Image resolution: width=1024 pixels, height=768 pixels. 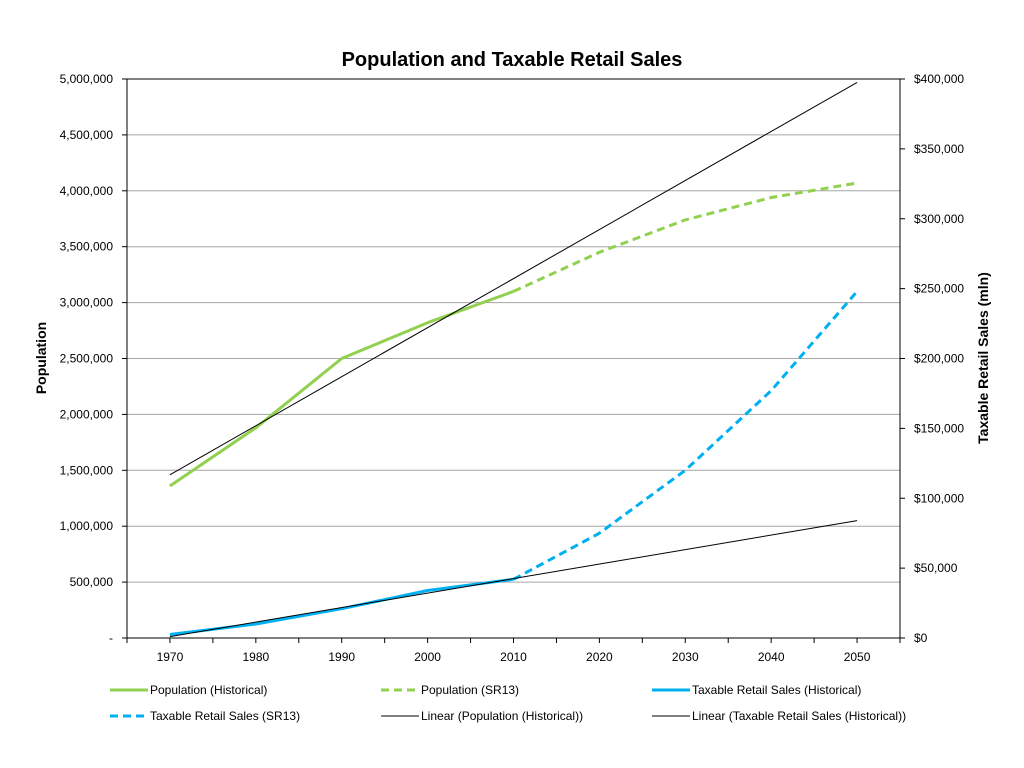 I want to click on legend-label: Population (SR13), so click(x=470, y=690).